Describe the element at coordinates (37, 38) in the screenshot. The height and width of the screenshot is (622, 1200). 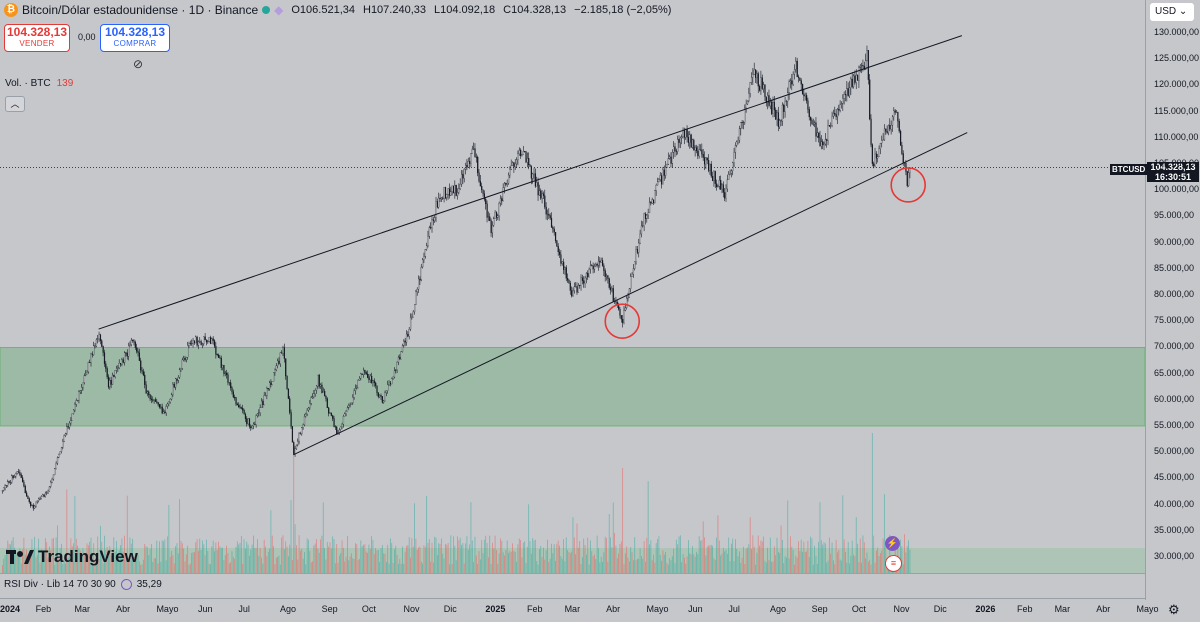
I see `sell-button: 104.328,13 VENDER` at that location.